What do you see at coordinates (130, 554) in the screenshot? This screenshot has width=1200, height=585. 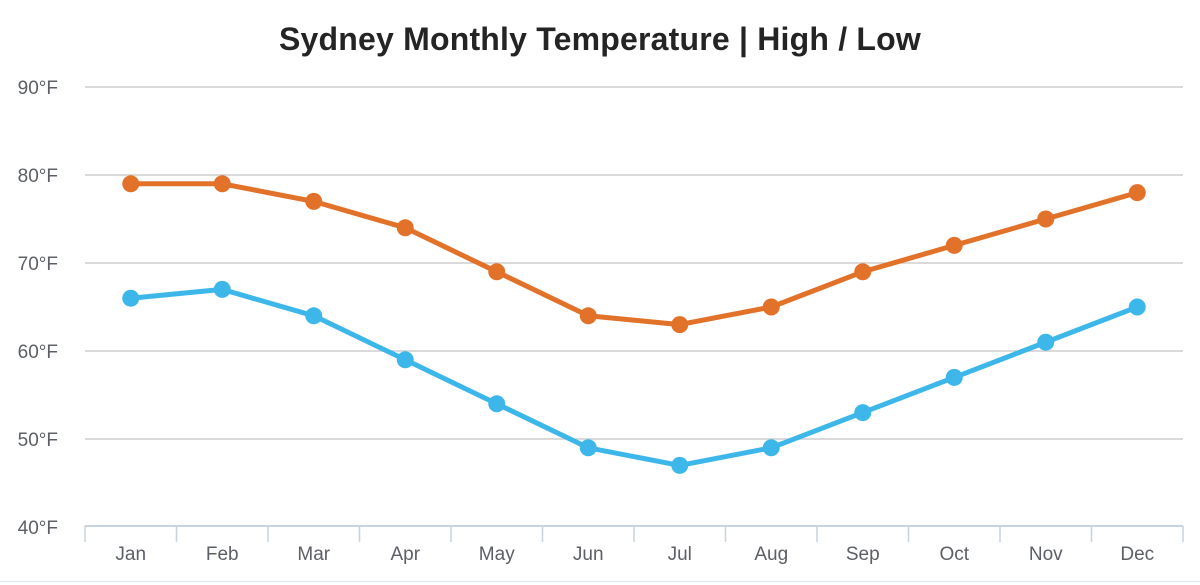 I see `x-axis-label-jan: Jan` at bounding box center [130, 554].